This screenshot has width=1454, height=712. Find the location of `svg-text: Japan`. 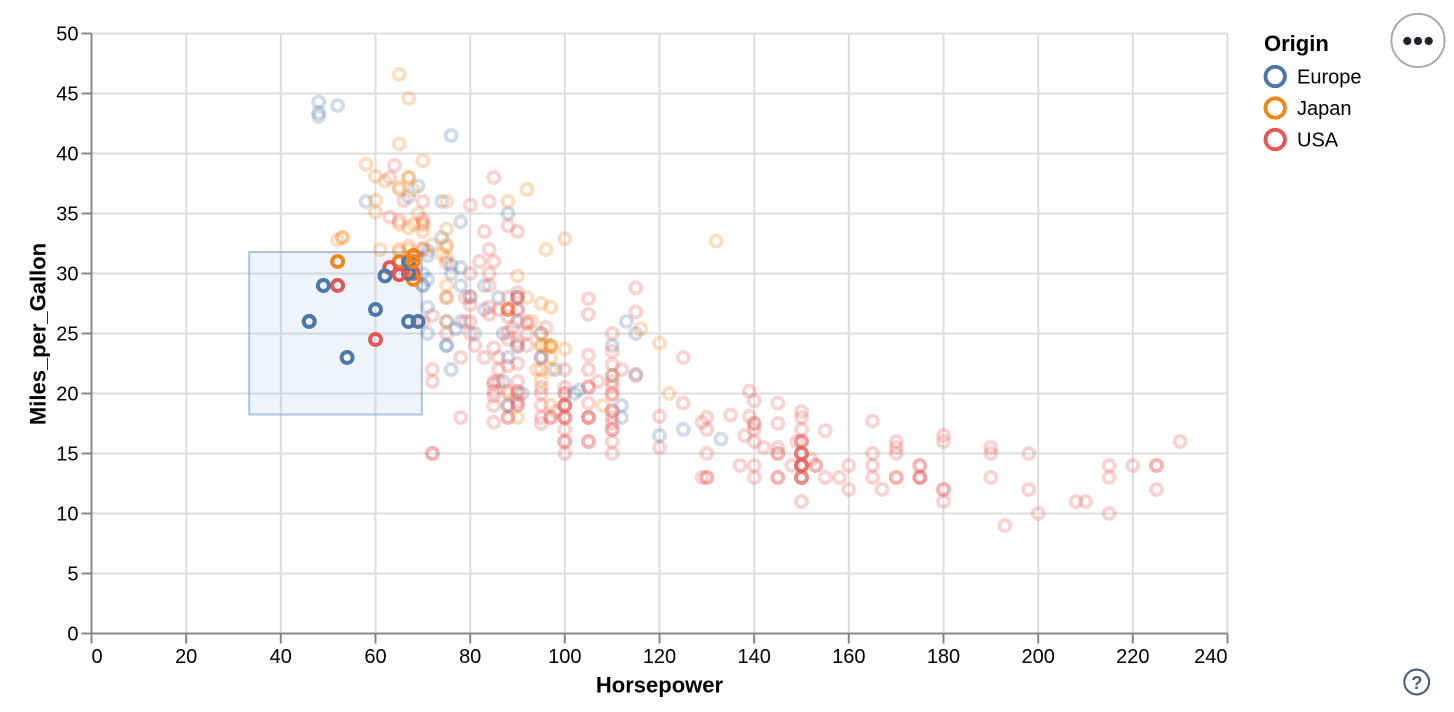

svg-text: Japan is located at coordinates (1324, 109).